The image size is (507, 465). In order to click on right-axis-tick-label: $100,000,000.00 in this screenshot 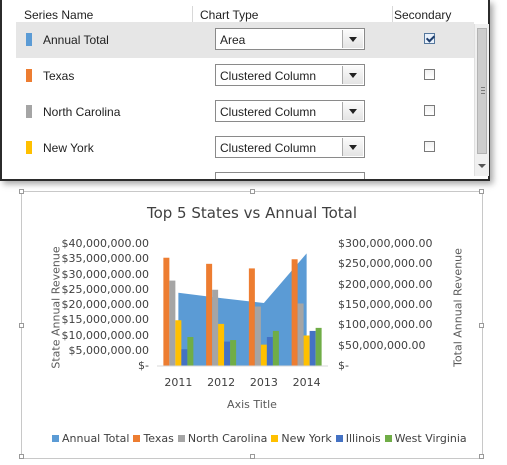, I will do `click(385, 325)`.